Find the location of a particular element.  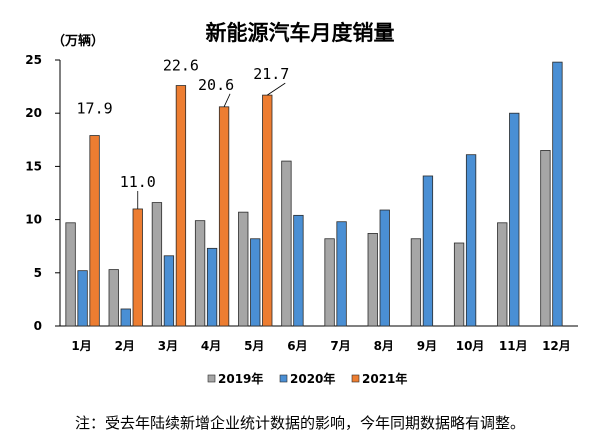

x-tick-label: 12月 is located at coordinates (556, 346).